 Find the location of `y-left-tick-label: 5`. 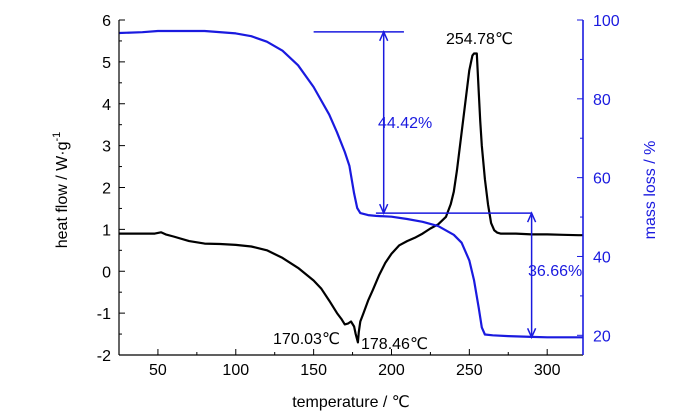

y-left-tick-label: 5 is located at coordinates (106, 63).